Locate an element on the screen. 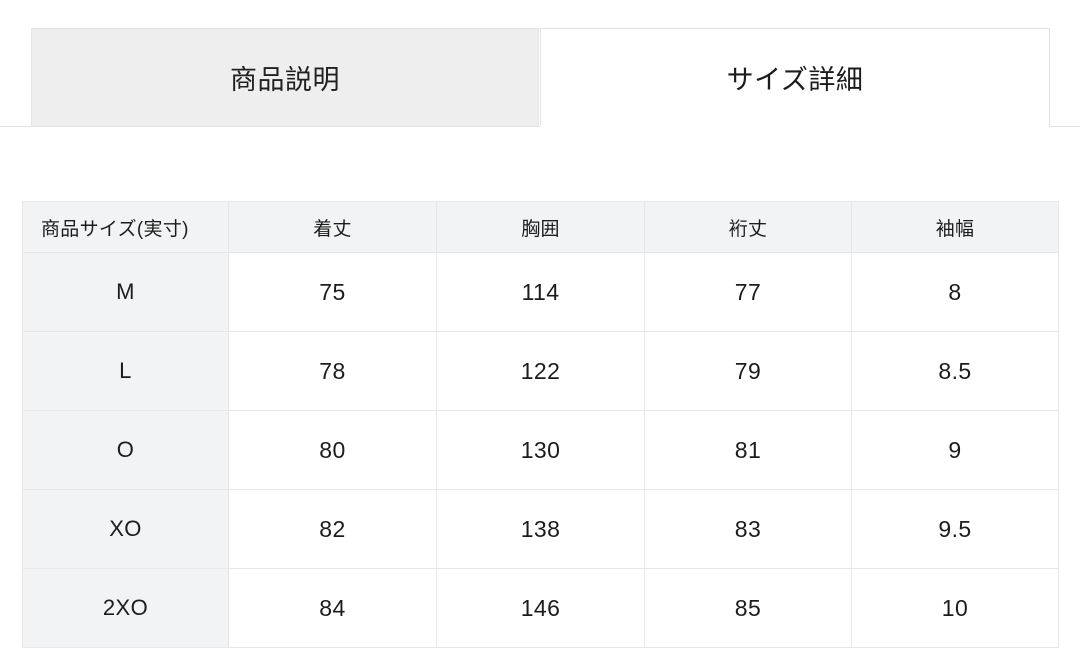 The image size is (1080, 666). table-row: XO 82 138 83 9.5 is located at coordinates (540, 529).